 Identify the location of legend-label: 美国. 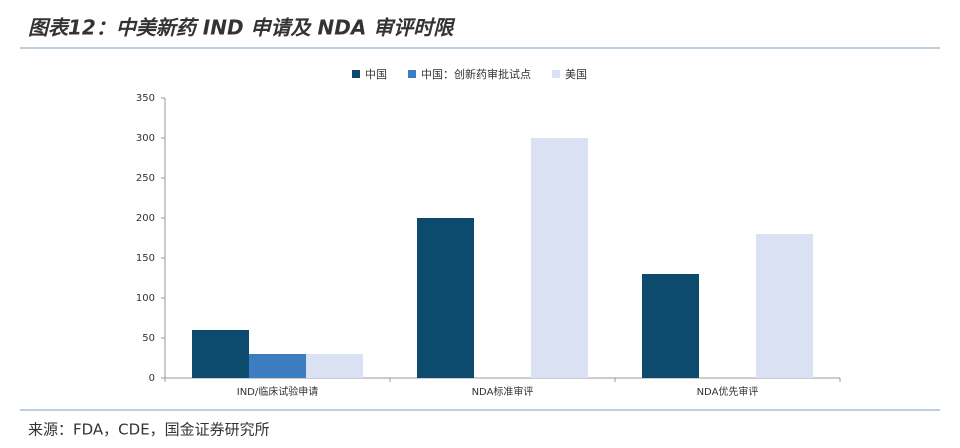
(576, 74).